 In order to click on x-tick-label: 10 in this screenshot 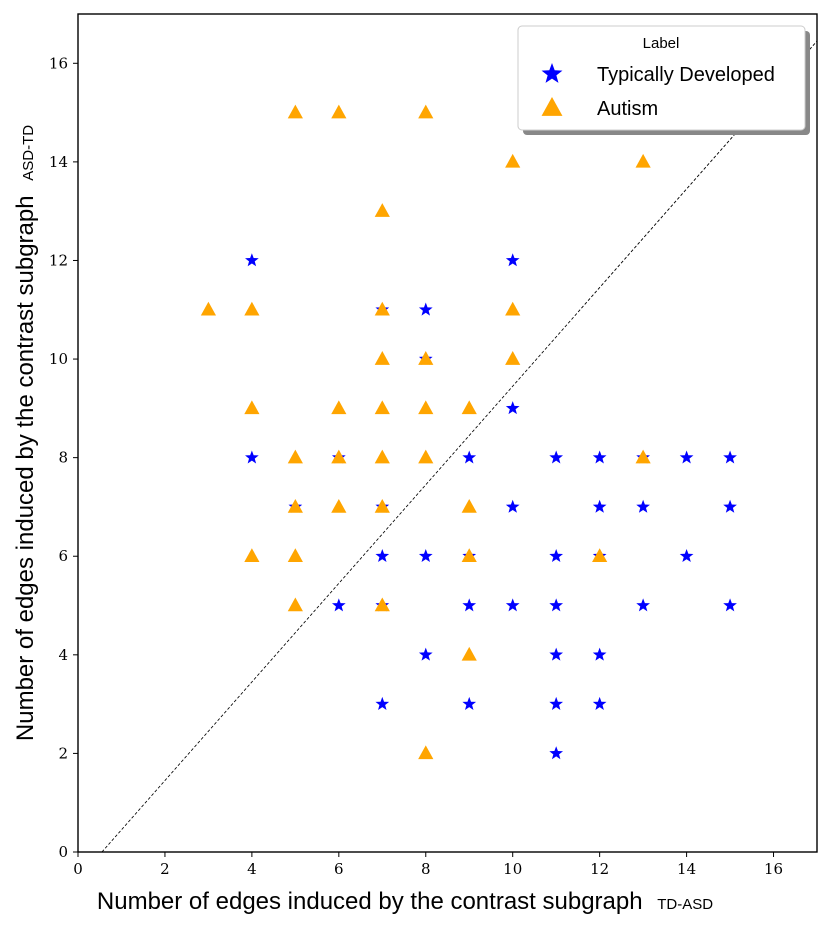, I will do `click(512, 869)`.